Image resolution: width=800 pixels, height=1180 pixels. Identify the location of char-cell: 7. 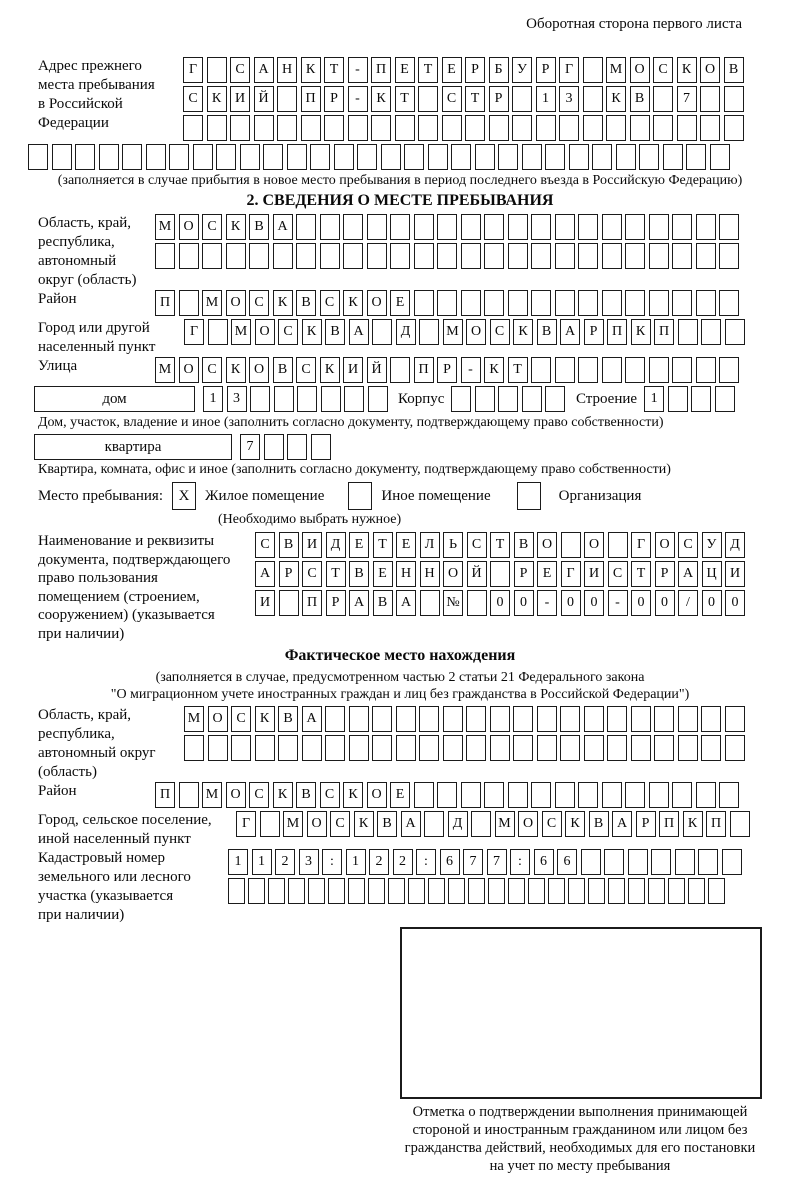
(250, 447).